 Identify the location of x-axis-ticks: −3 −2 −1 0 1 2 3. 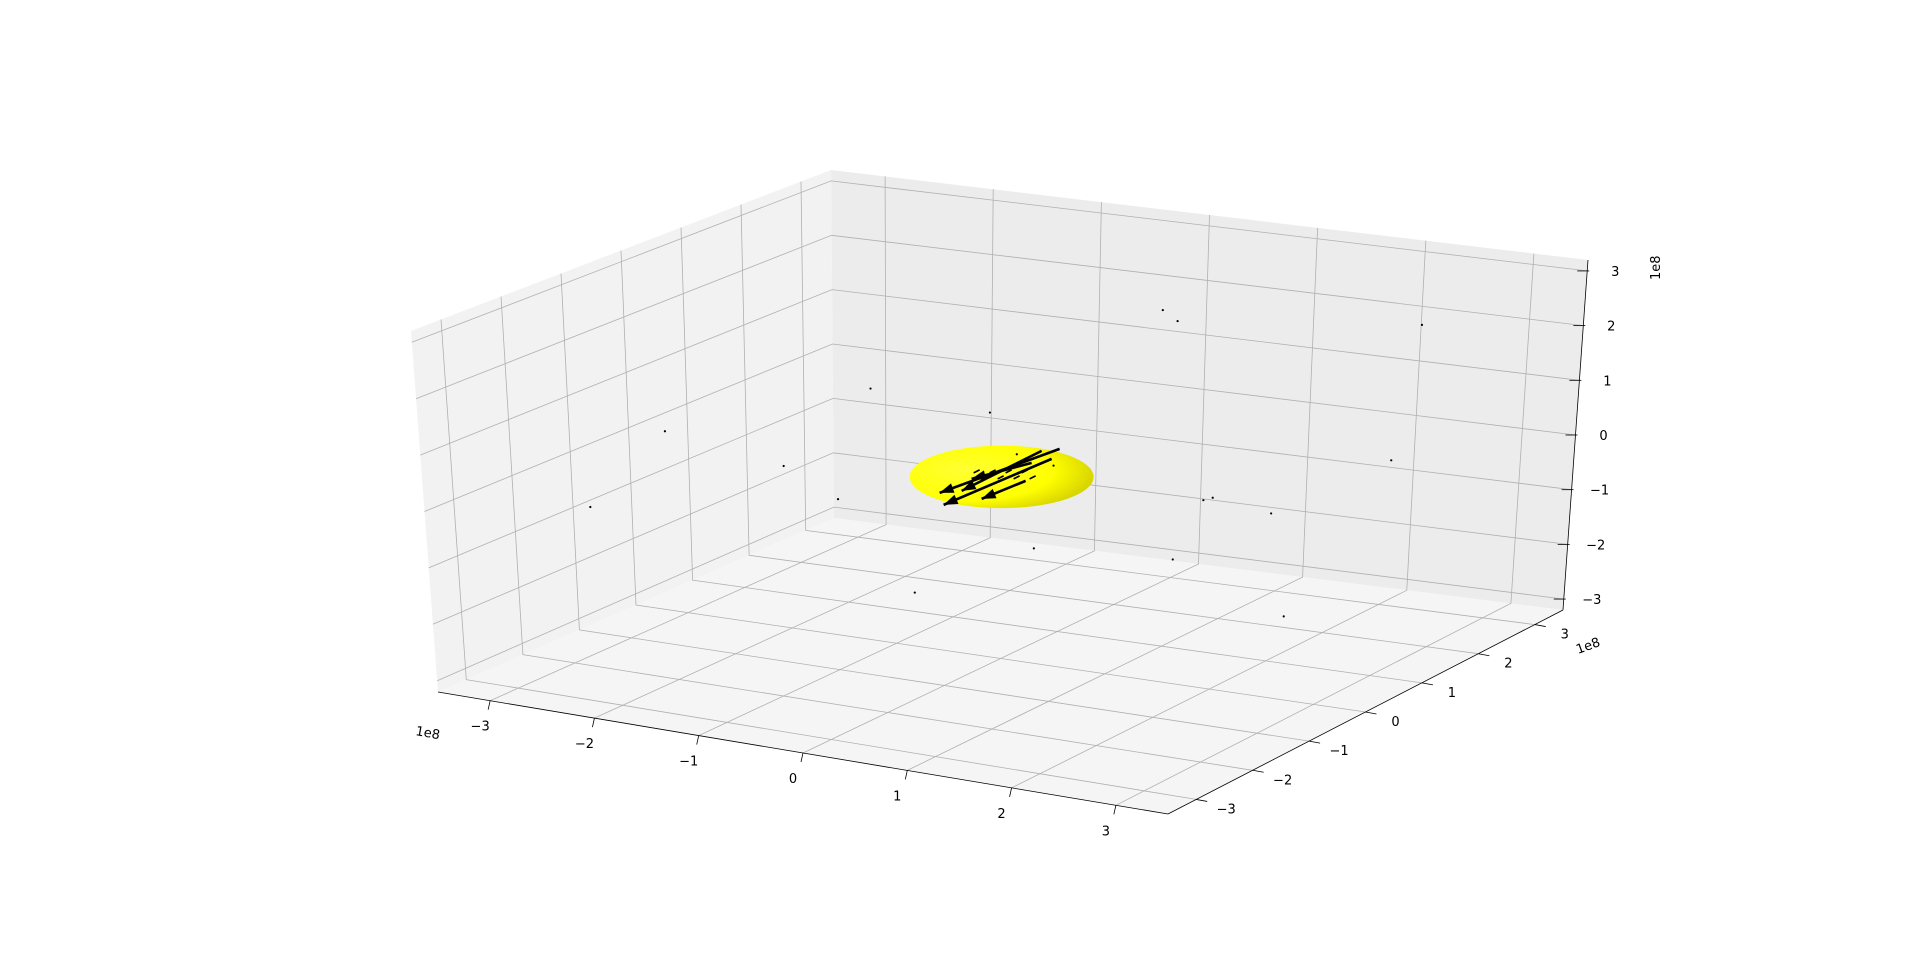
(794, 769).